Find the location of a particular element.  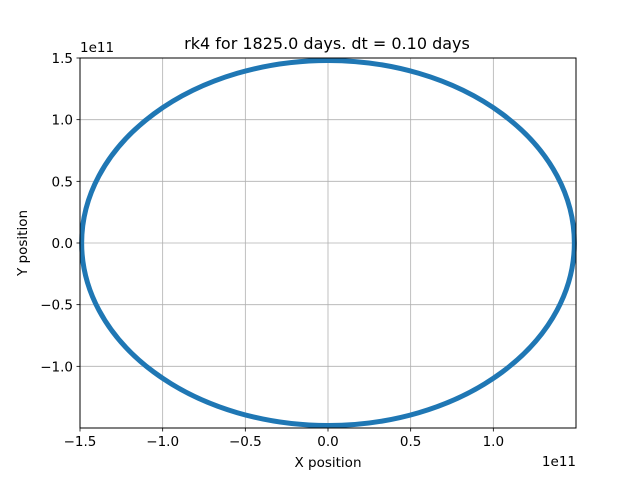

y-axis-label: Y position is located at coordinates (23, 243).